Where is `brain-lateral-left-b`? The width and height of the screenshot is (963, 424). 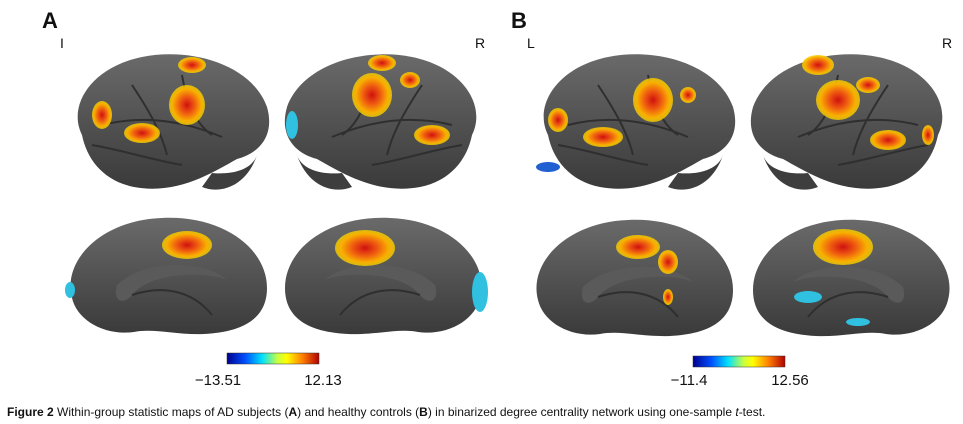
brain-lateral-left-b is located at coordinates (636, 122).